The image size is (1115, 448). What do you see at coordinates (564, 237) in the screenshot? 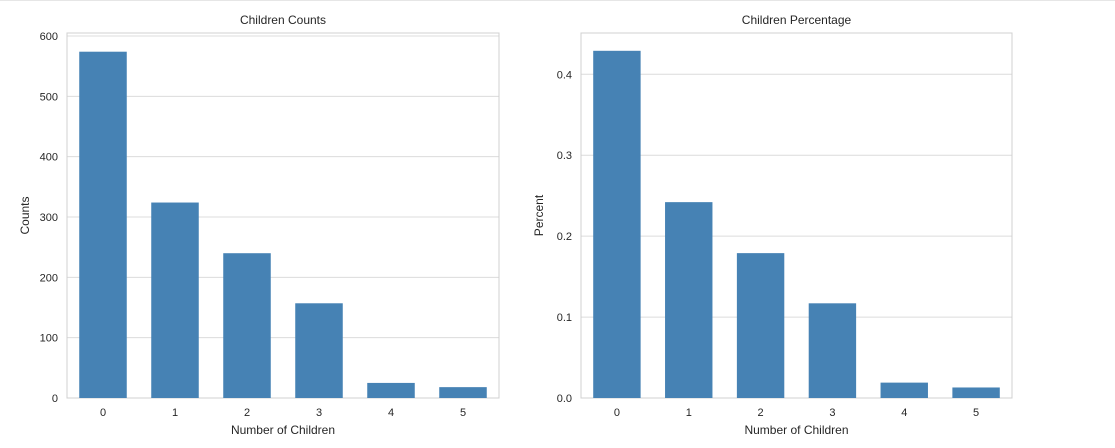
I see `y-tick-label: 0.2` at bounding box center [564, 237].